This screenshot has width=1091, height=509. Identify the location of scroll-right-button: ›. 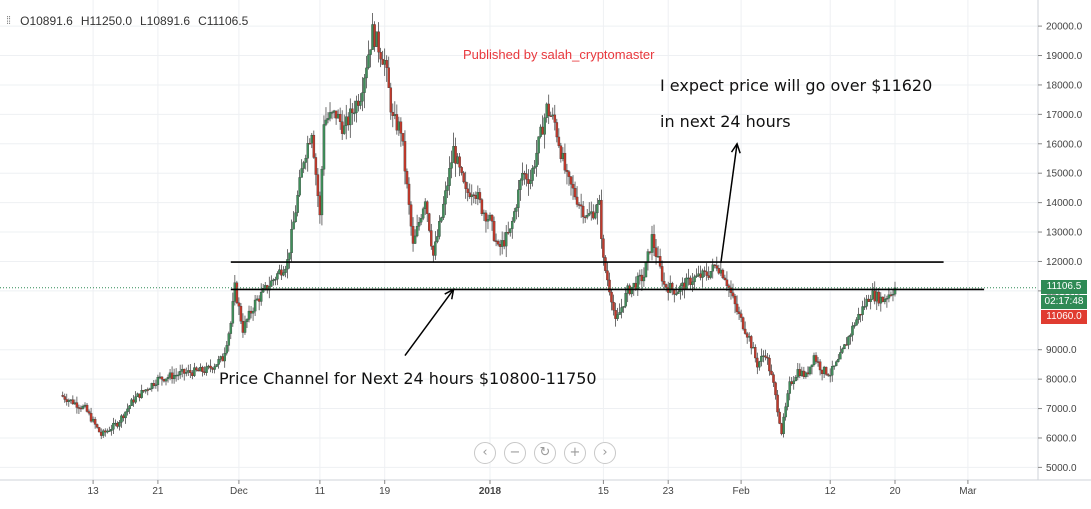
(605, 453).